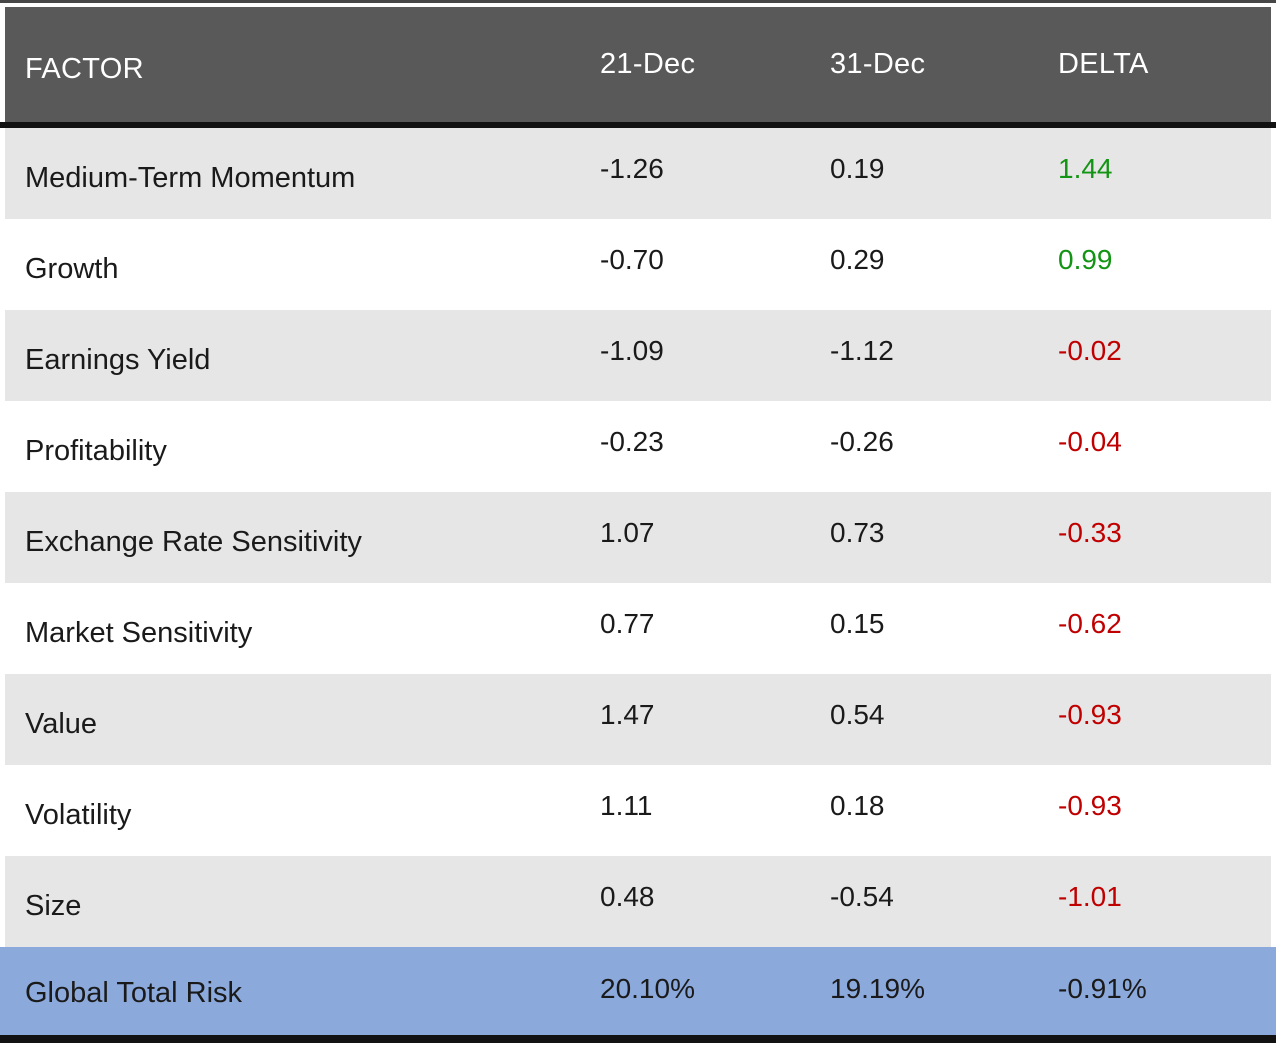 The image size is (1276, 1049). What do you see at coordinates (857, 805) in the screenshot?
I see `dec31-cell: 0.18` at bounding box center [857, 805].